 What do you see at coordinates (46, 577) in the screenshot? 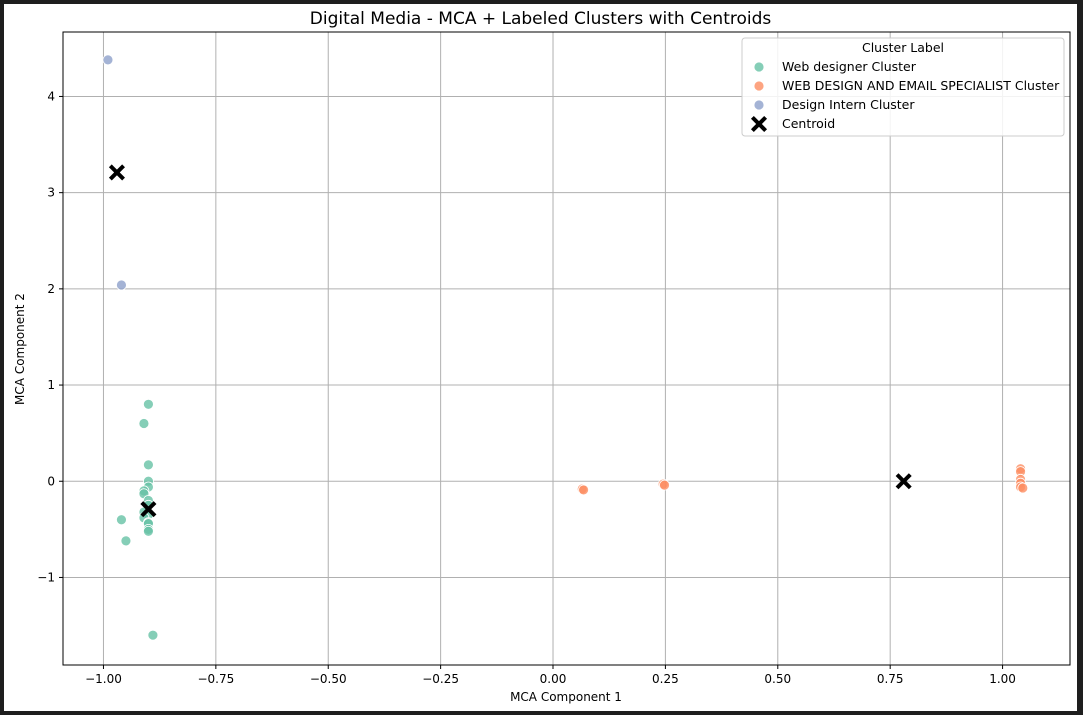
I see `y-tick-label: −1` at bounding box center [46, 577].